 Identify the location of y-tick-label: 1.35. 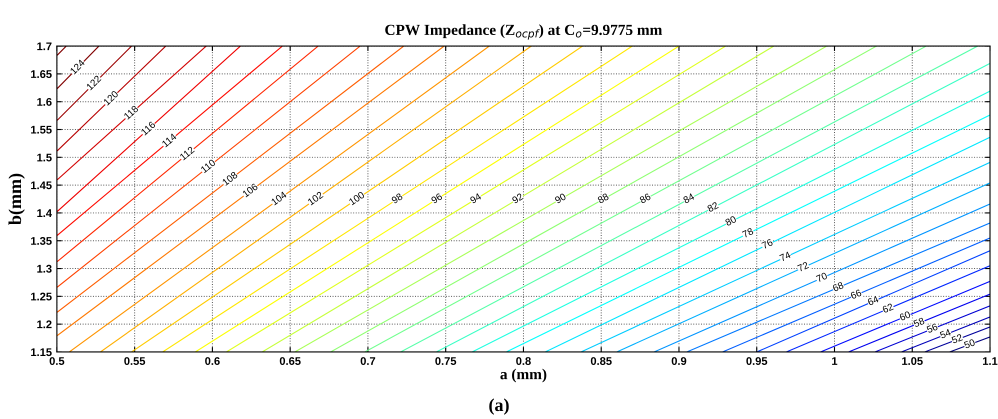
(41, 241).